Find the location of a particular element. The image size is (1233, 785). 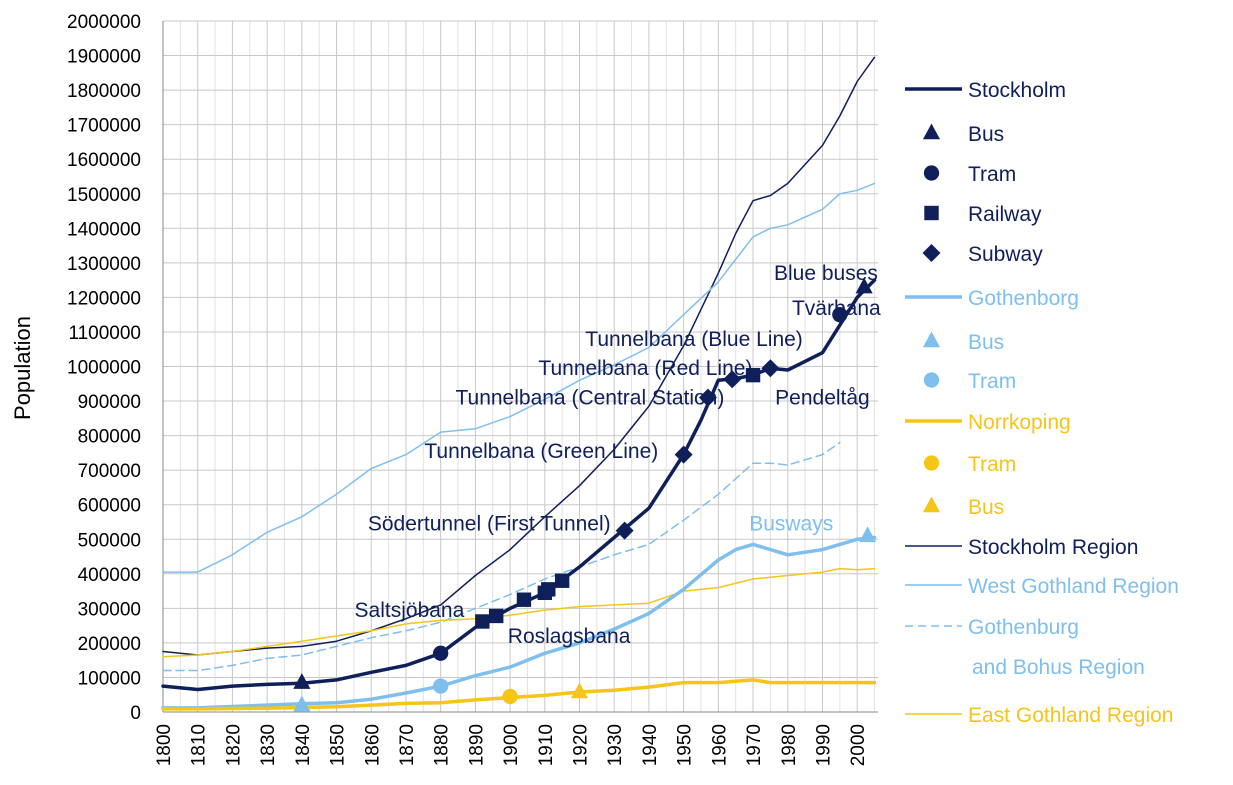

y-tick-label: 1500000 is located at coordinates (104, 195).